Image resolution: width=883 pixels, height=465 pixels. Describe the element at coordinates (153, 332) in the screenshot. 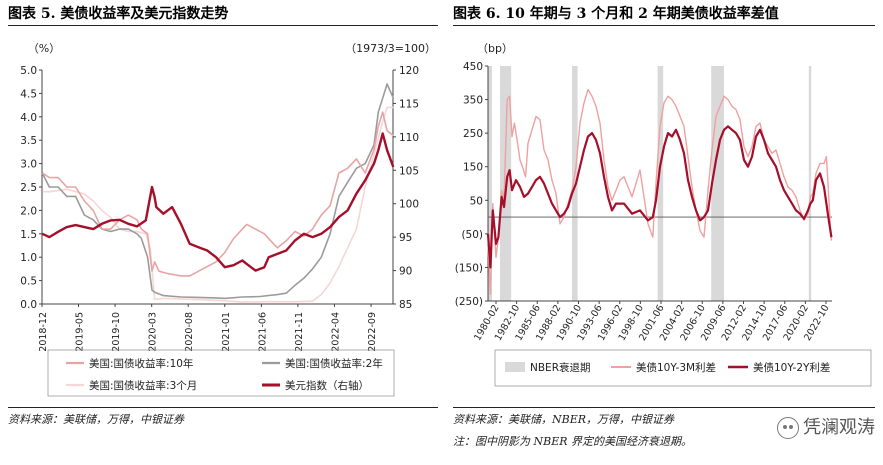

I see `x-tick-label: 2020-03` at that location.